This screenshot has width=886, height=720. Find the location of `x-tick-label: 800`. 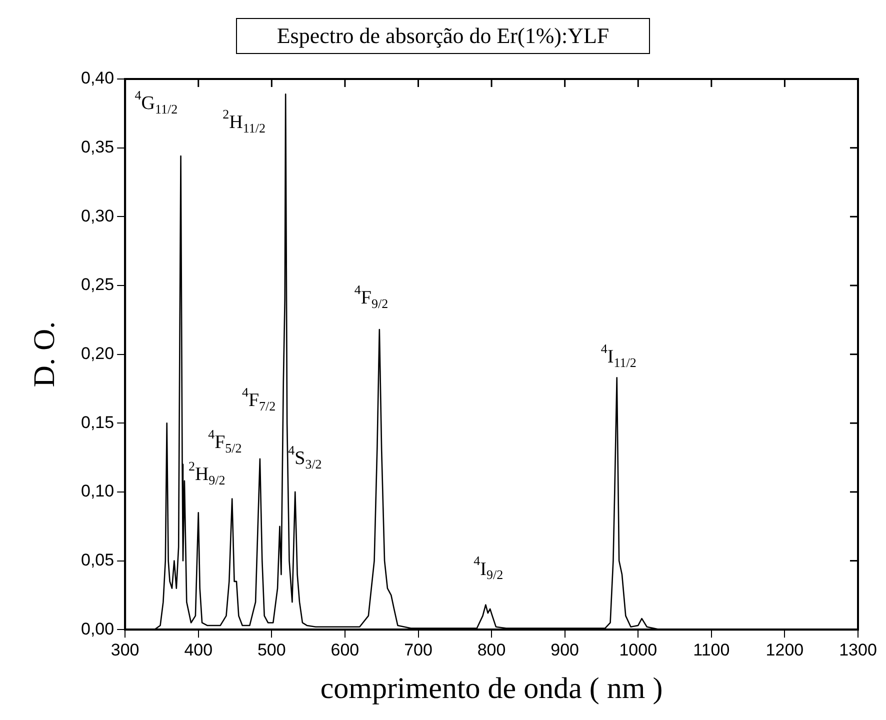

x-tick-label: 800 is located at coordinates (491, 650).